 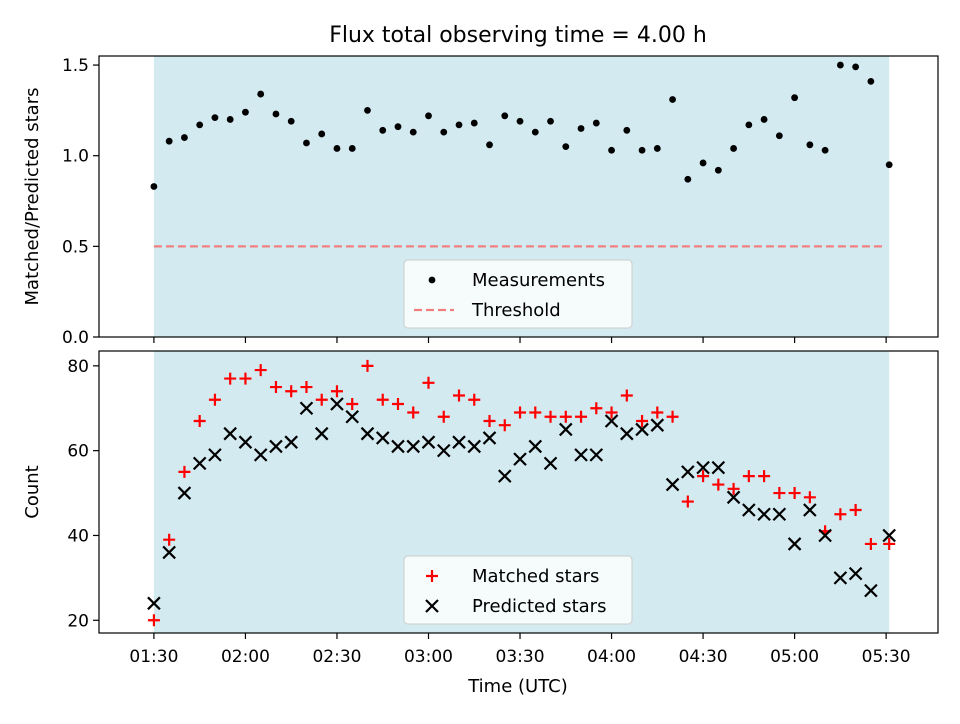 What do you see at coordinates (886, 657) in the screenshot?
I see `x-tick-label: 05:30` at bounding box center [886, 657].